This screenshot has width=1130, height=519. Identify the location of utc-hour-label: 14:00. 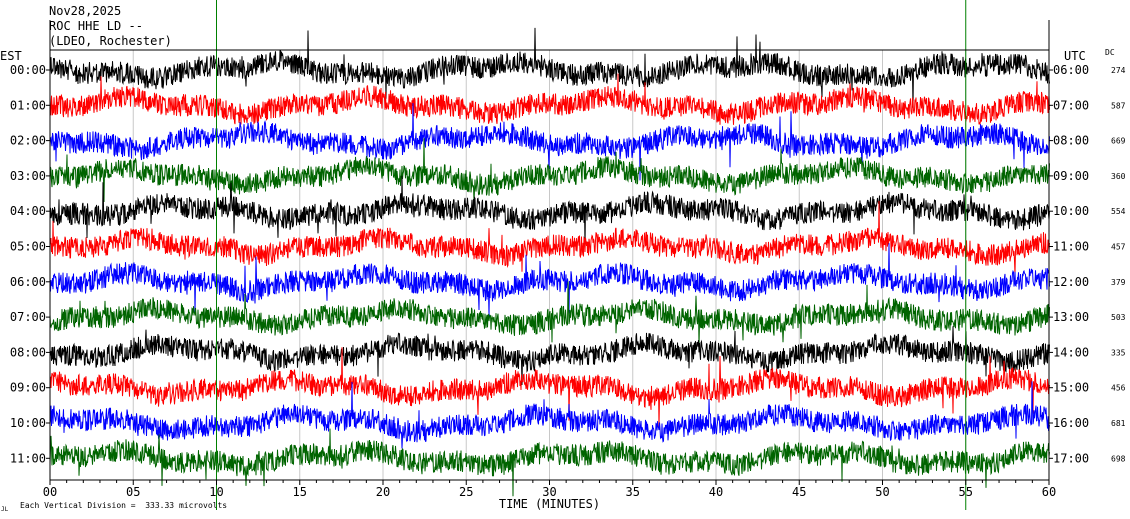
(1071, 352).